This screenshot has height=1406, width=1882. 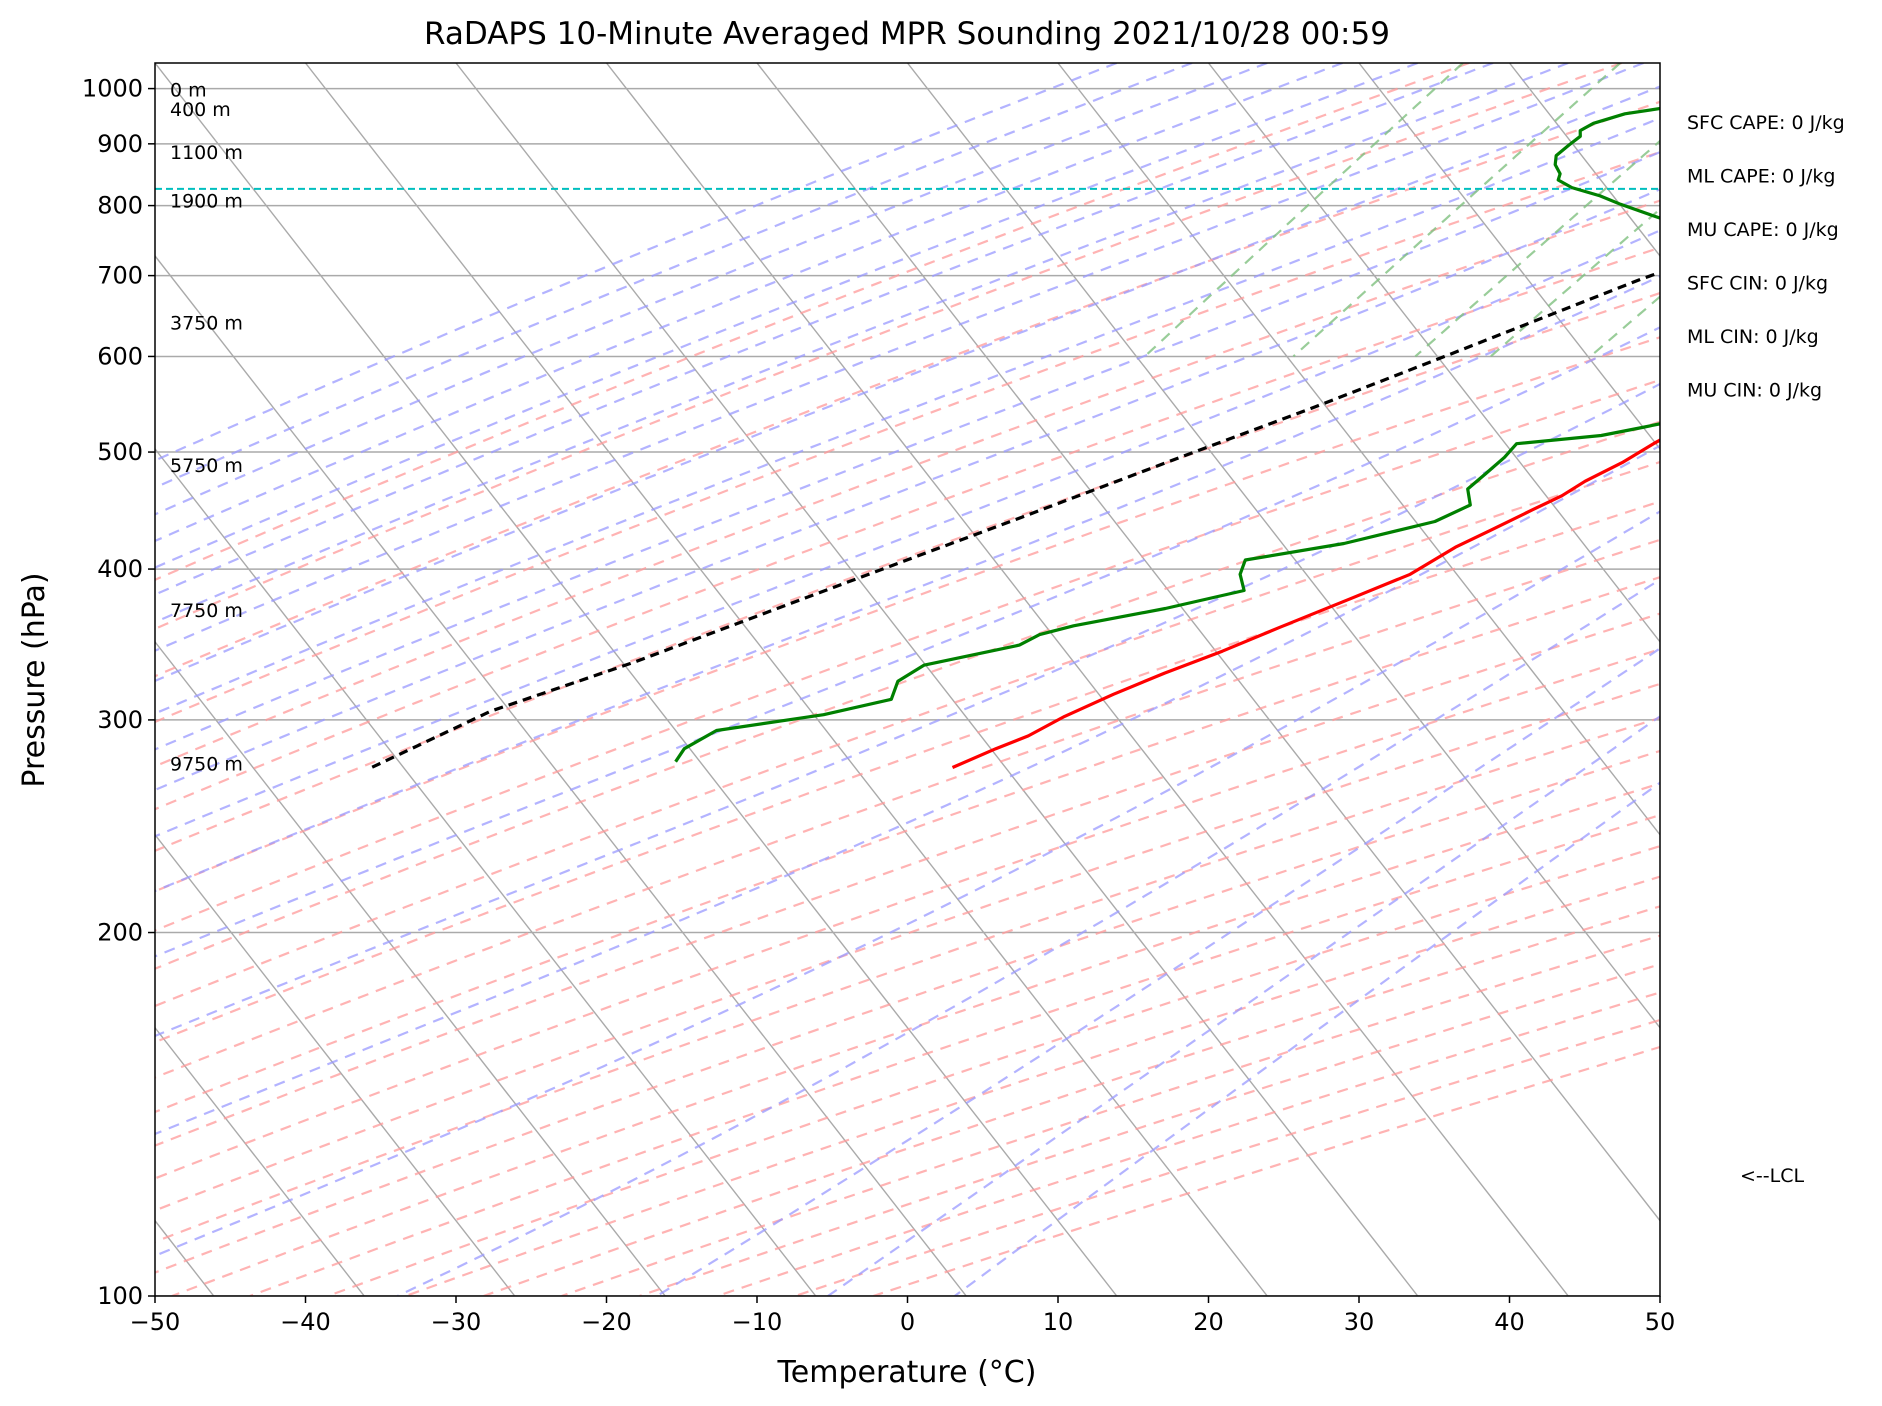 What do you see at coordinates (1772, 1176) in the screenshot?
I see `lcl-label: <--LCL` at bounding box center [1772, 1176].